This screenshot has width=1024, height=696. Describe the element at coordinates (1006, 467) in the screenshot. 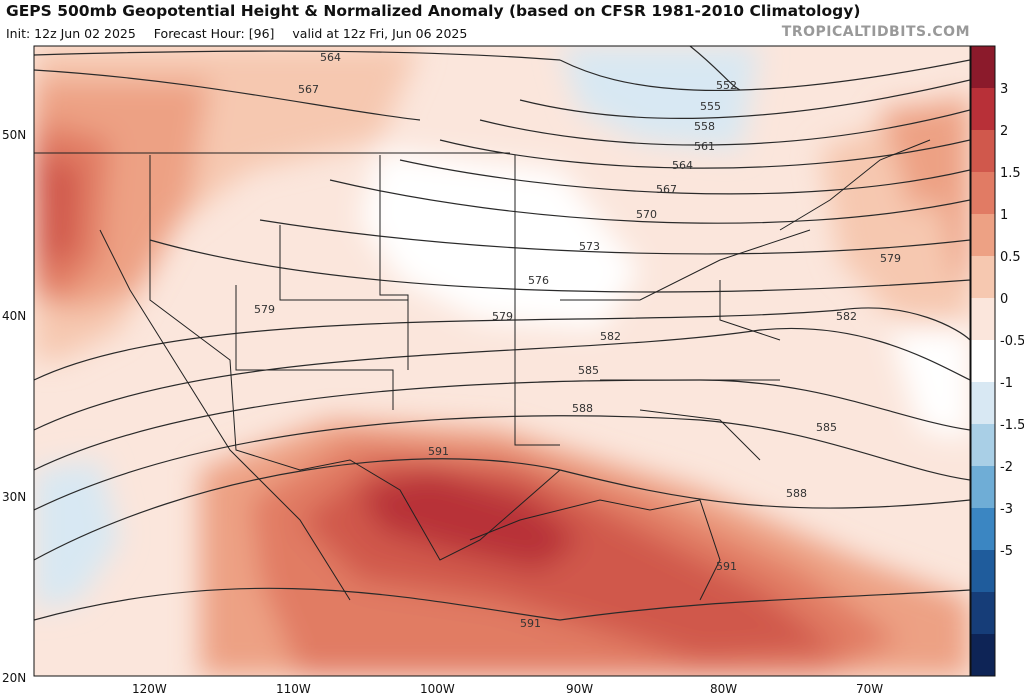

I see `colorbar-tick-label: -2` at that location.